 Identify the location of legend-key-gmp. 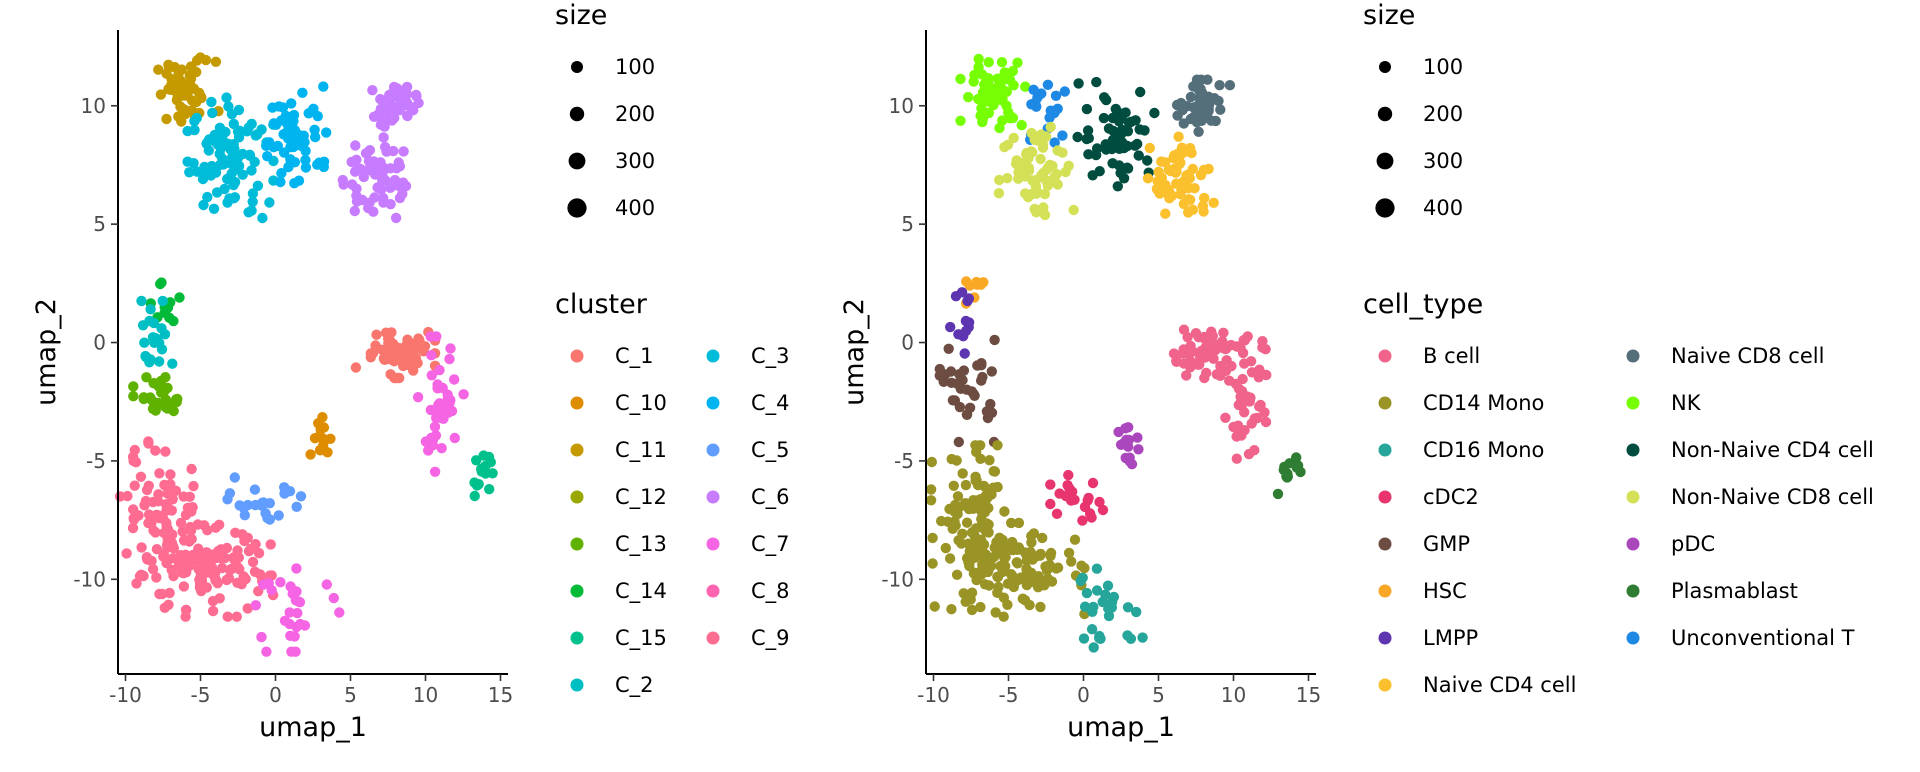
(1385, 544).